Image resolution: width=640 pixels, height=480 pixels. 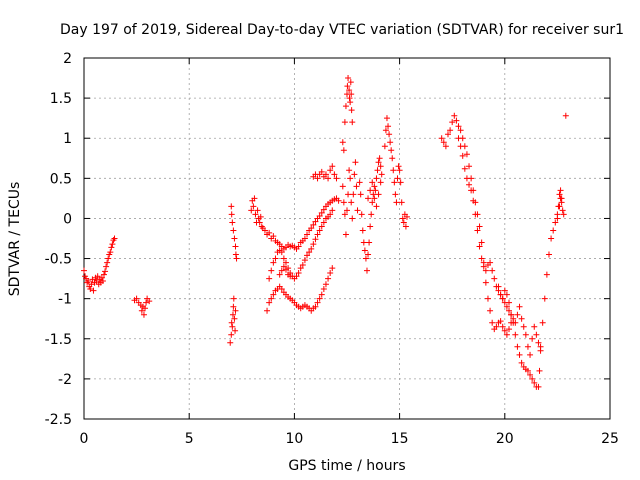 I want to click on y-tick-label: -2.5, so click(x=58, y=420).